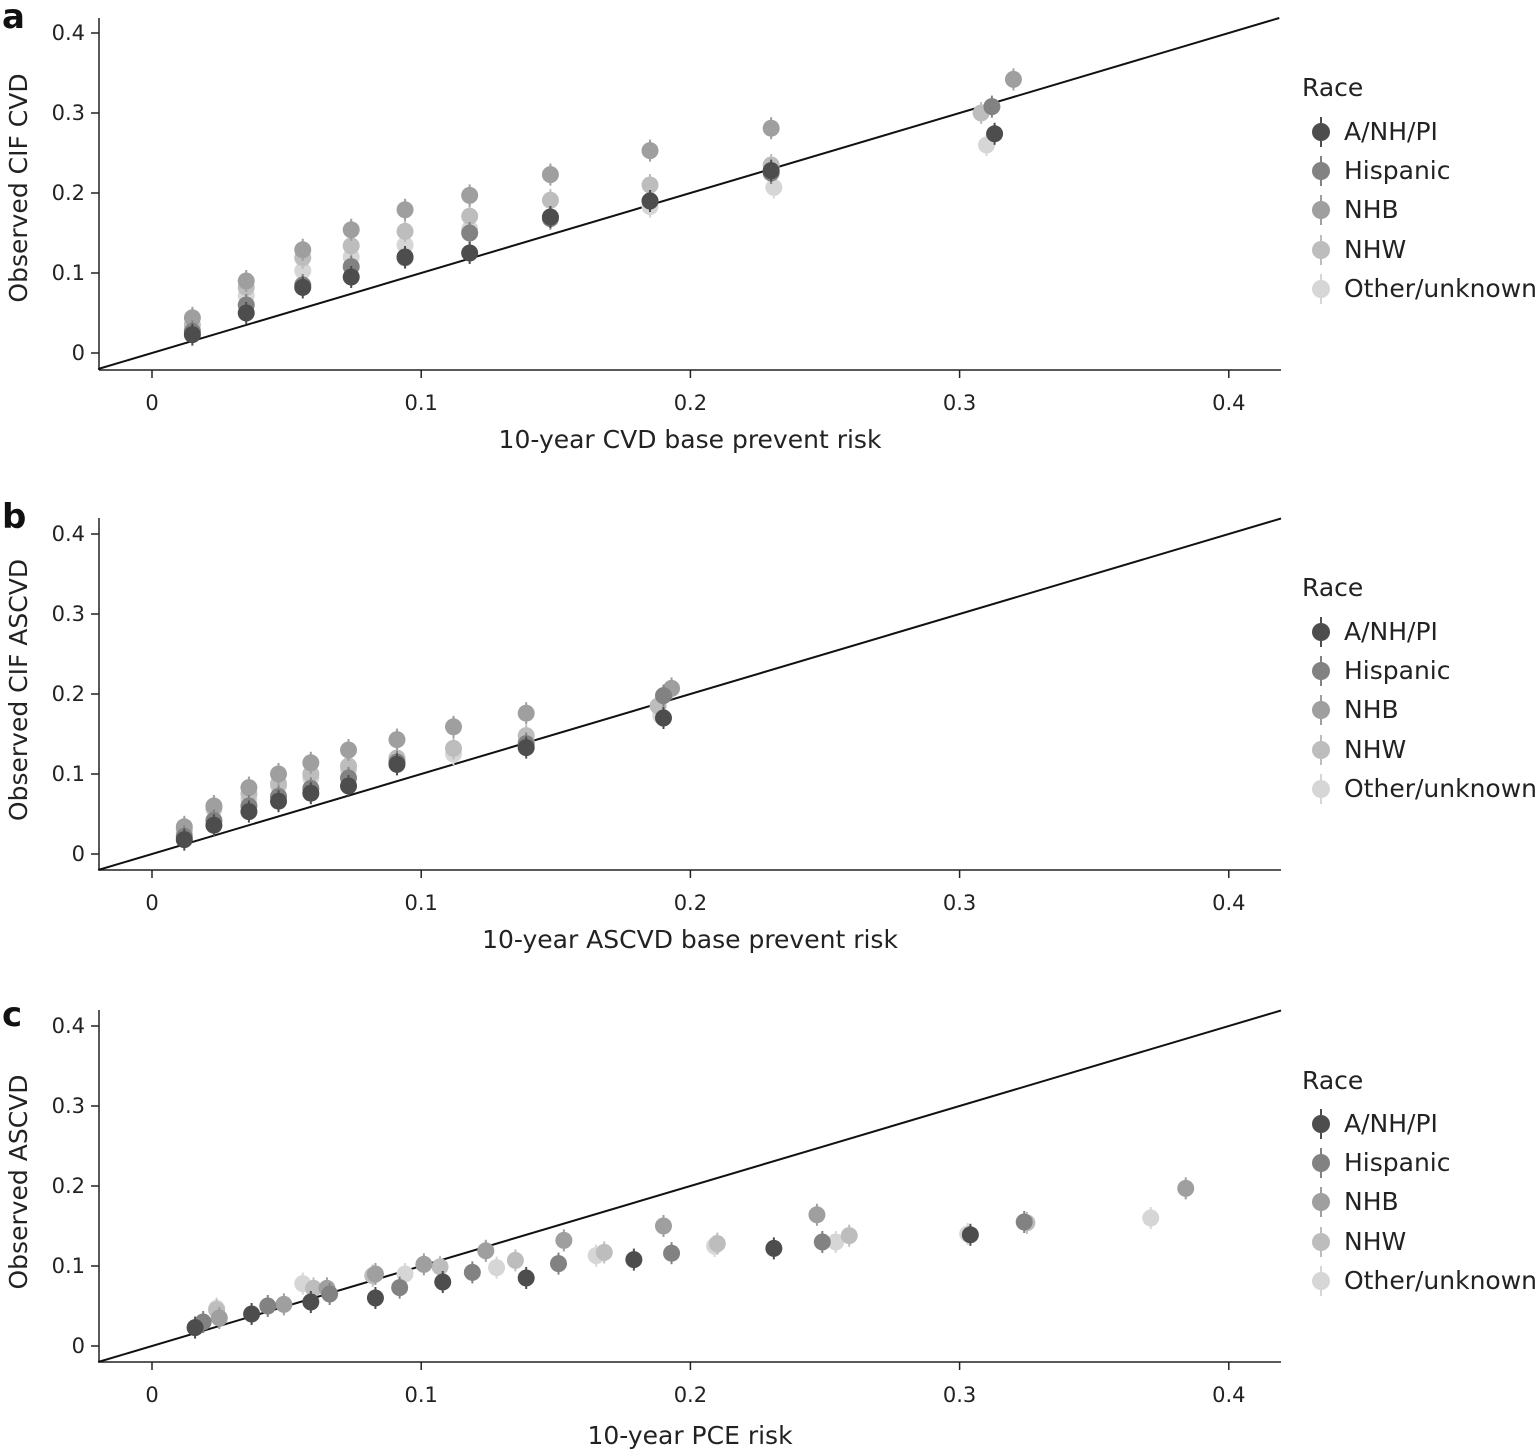 The width and height of the screenshot is (1538, 1450). What do you see at coordinates (14, 518) in the screenshot?
I see `panel-letter: b` at bounding box center [14, 518].